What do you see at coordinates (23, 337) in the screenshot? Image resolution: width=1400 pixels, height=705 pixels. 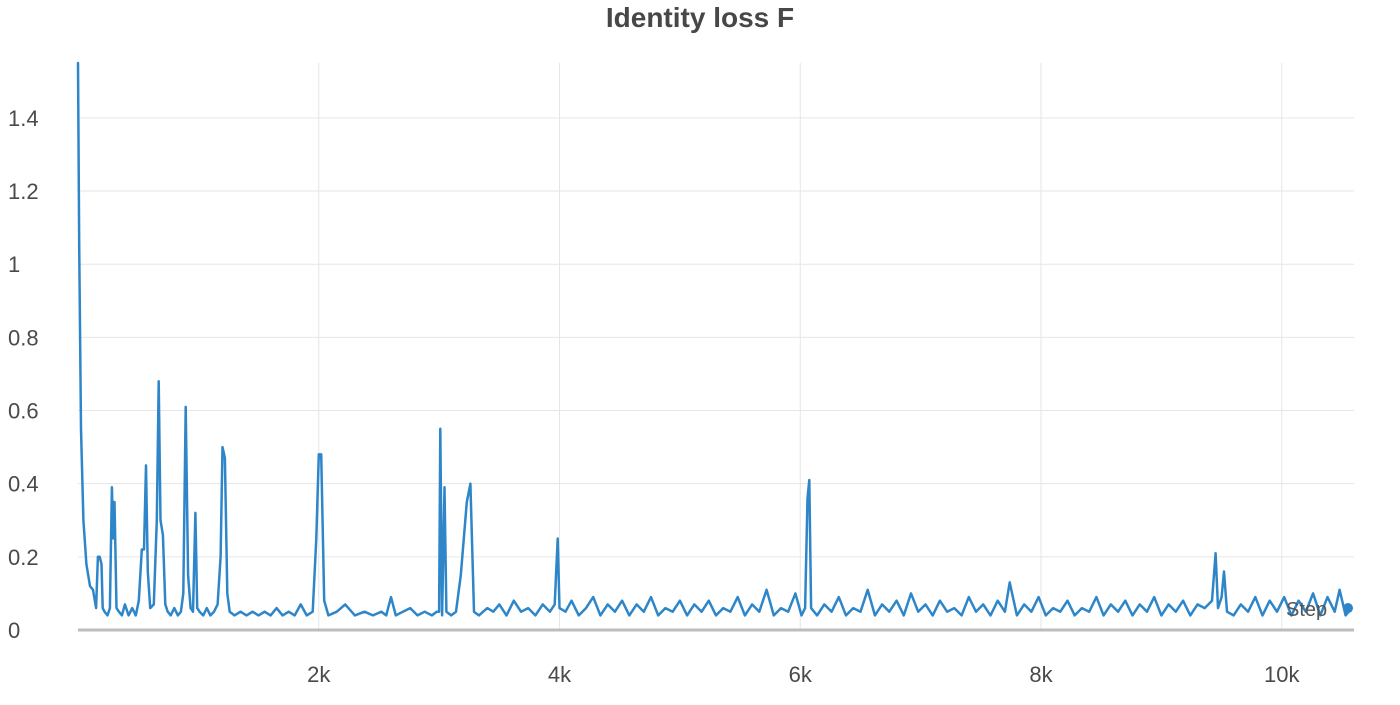 I see `y-tick-label: 0.8` at bounding box center [23, 337].